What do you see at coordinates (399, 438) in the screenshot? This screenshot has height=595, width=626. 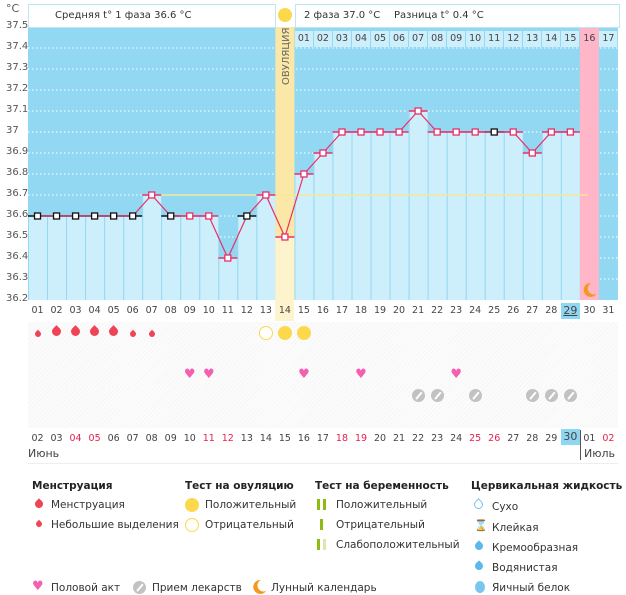 I see `calendar-date: 21` at bounding box center [399, 438].